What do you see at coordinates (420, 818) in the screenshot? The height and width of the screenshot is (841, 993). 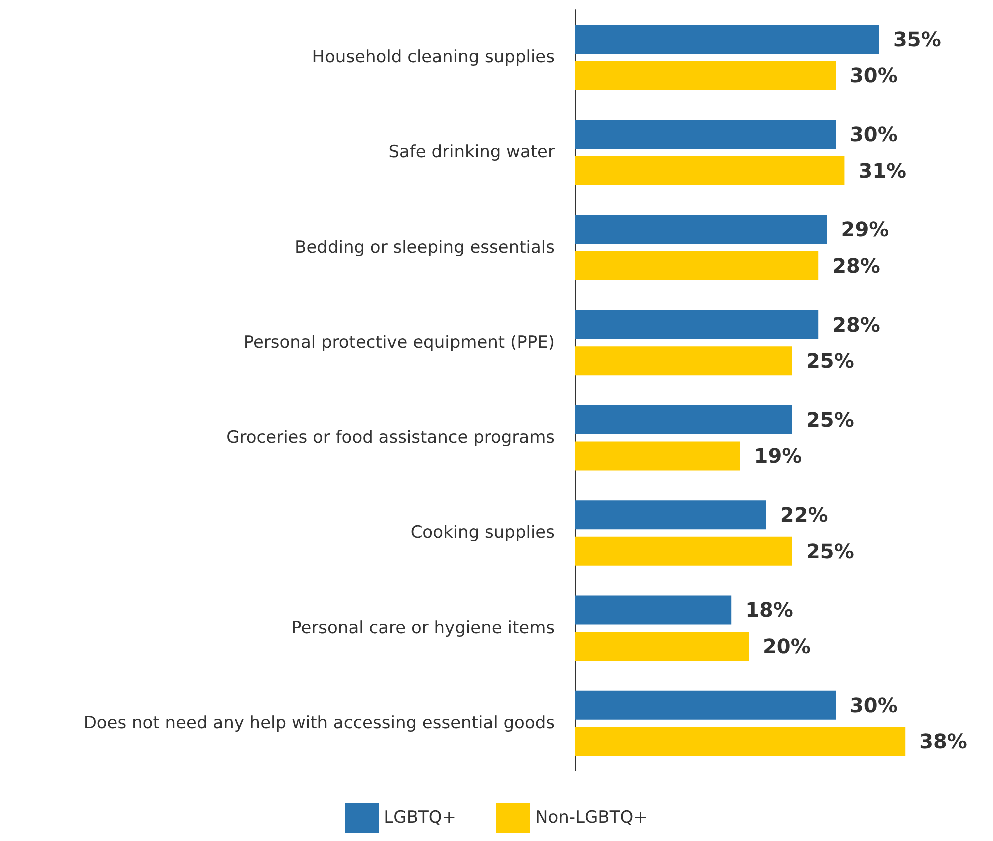 I see `legend-label: LGBTQ+` at bounding box center [420, 818].